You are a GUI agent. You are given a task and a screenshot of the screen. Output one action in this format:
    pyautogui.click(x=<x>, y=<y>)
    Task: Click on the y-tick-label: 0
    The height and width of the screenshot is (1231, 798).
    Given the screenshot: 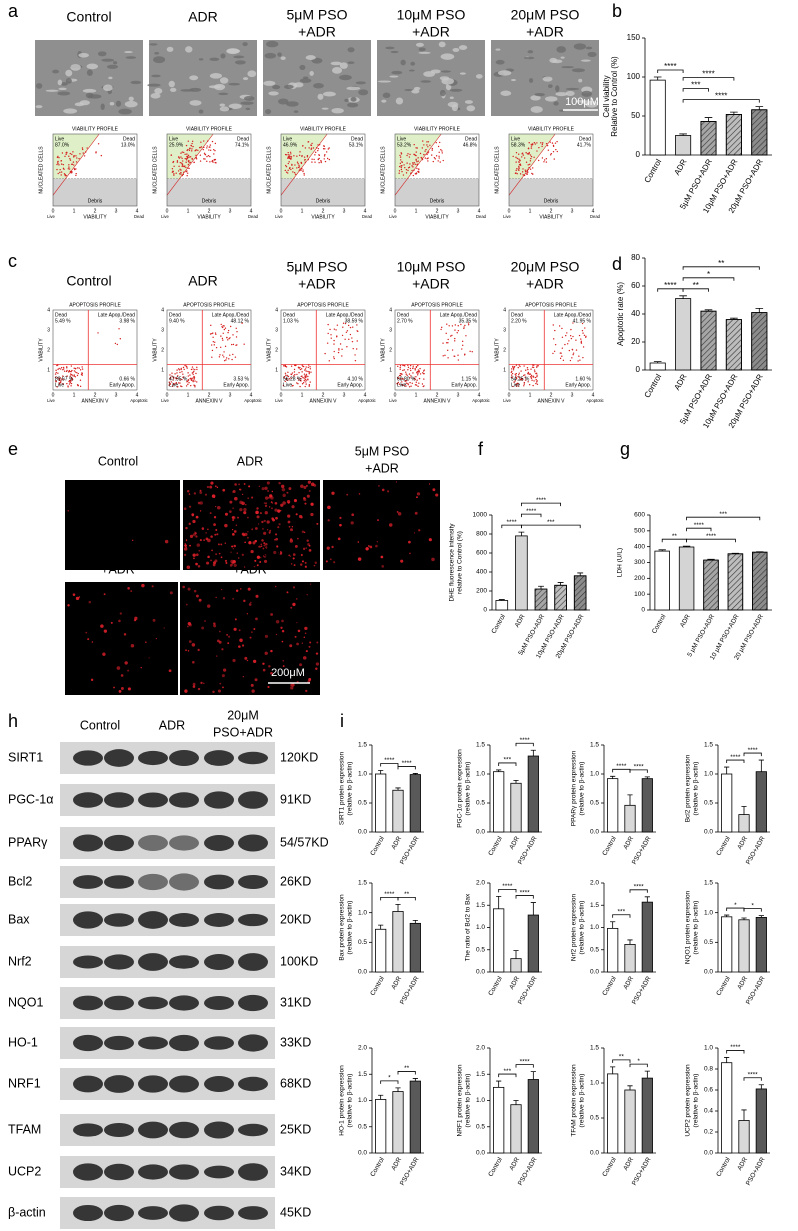 What is the action you would take?
    pyautogui.click(x=638, y=154)
    